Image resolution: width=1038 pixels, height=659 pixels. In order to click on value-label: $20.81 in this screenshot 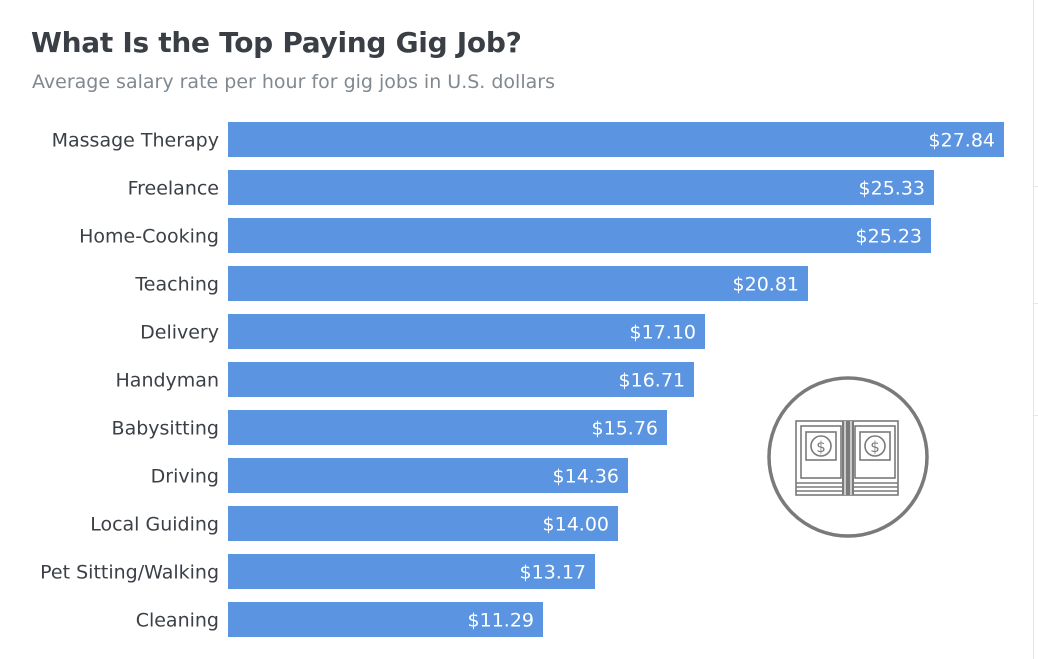, I will do `click(766, 285)`.